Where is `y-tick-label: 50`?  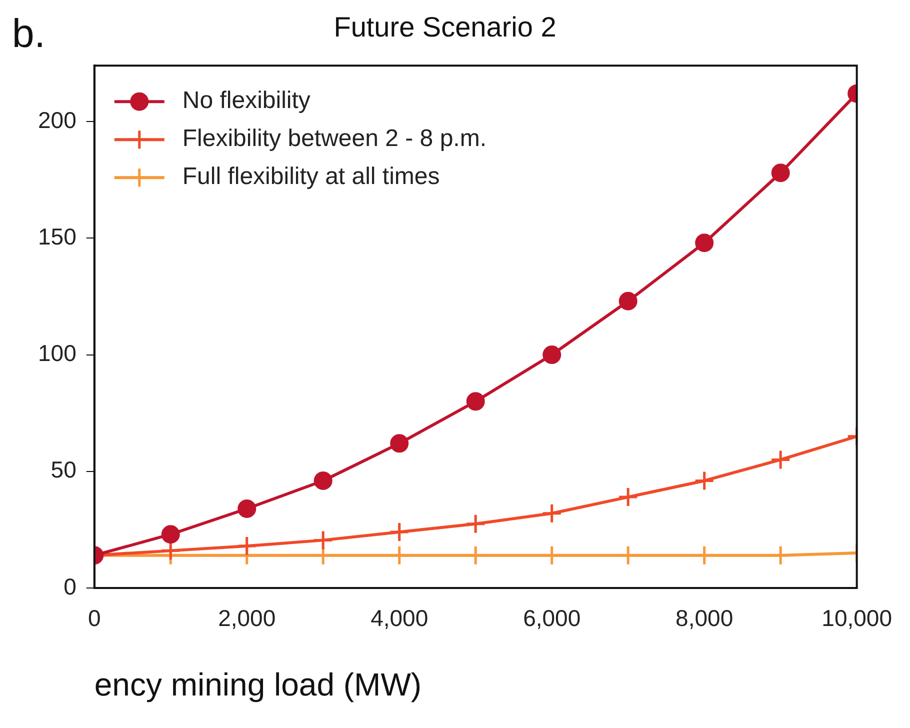 y-tick-label: 50 is located at coordinates (63, 469).